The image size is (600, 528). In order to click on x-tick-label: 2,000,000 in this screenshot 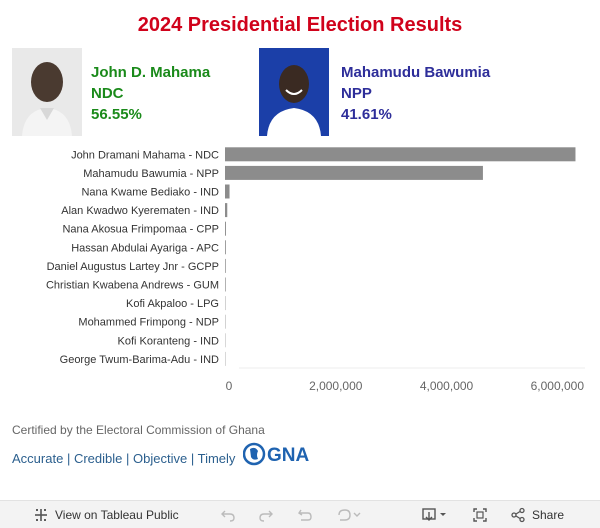, I will do `click(336, 386)`.